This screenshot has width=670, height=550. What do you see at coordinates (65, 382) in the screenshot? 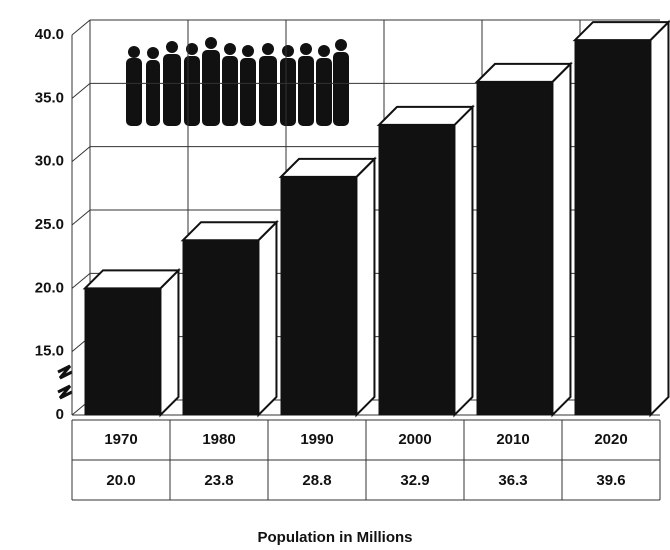
I see `axis-break` at bounding box center [65, 382].